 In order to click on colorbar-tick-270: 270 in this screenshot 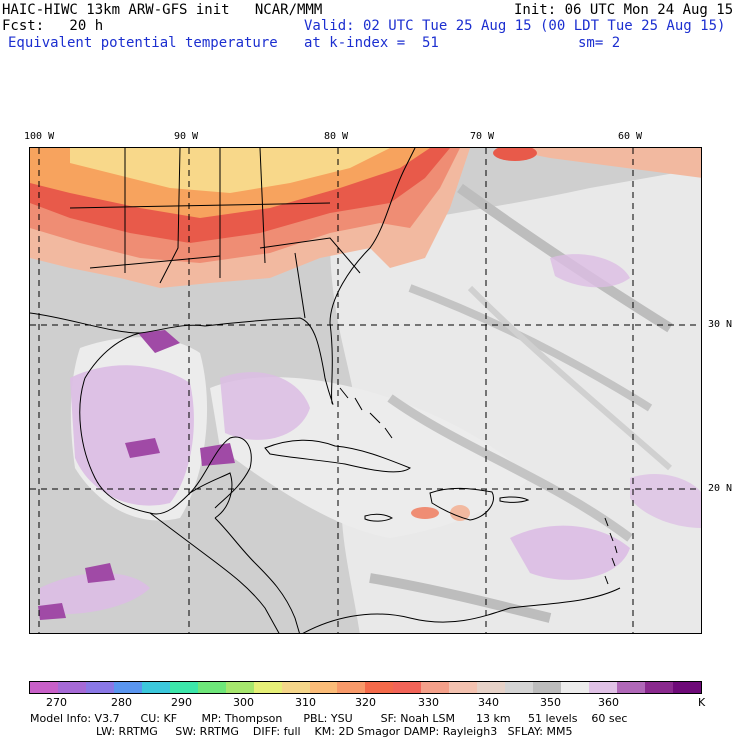, I will do `click(56, 702)`.